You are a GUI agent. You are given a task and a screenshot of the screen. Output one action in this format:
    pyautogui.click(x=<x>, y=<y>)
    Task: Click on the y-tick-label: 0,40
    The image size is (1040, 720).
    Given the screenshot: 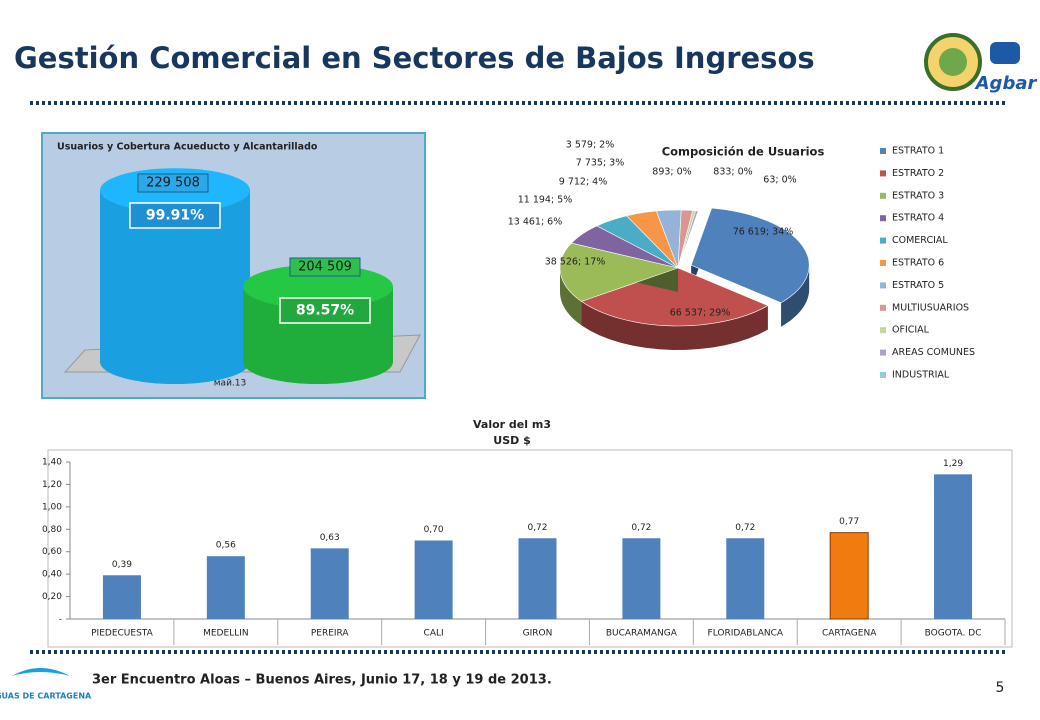 What is the action you would take?
    pyautogui.click(x=52, y=575)
    